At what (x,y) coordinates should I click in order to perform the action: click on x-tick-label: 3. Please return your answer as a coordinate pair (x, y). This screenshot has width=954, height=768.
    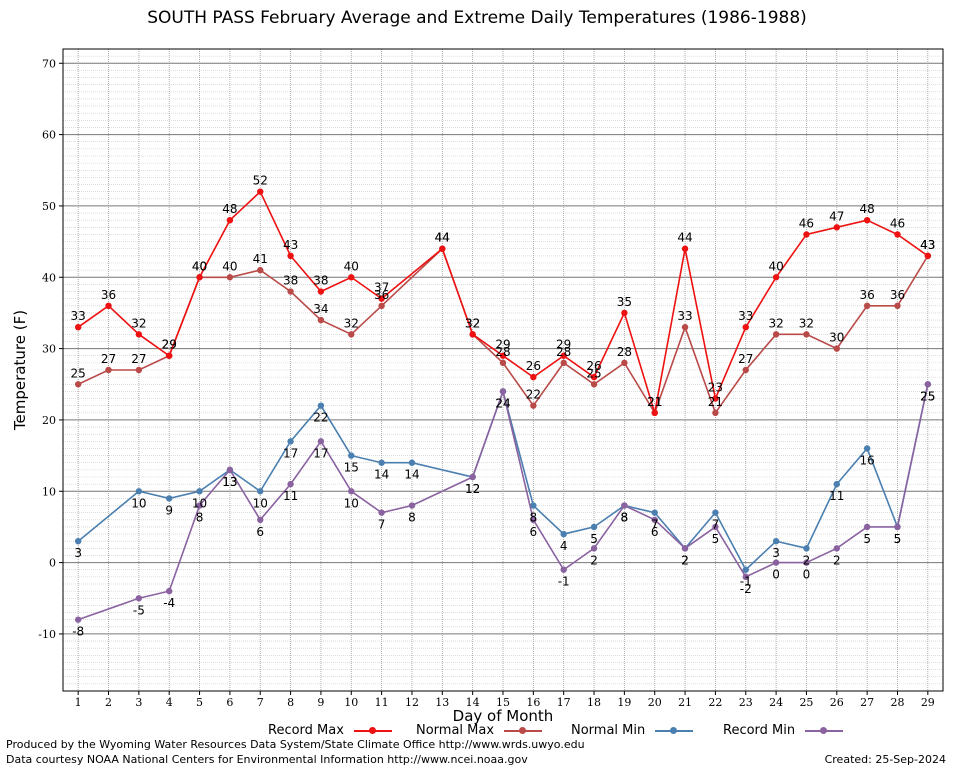
    Looking at the image, I should click on (138, 702).